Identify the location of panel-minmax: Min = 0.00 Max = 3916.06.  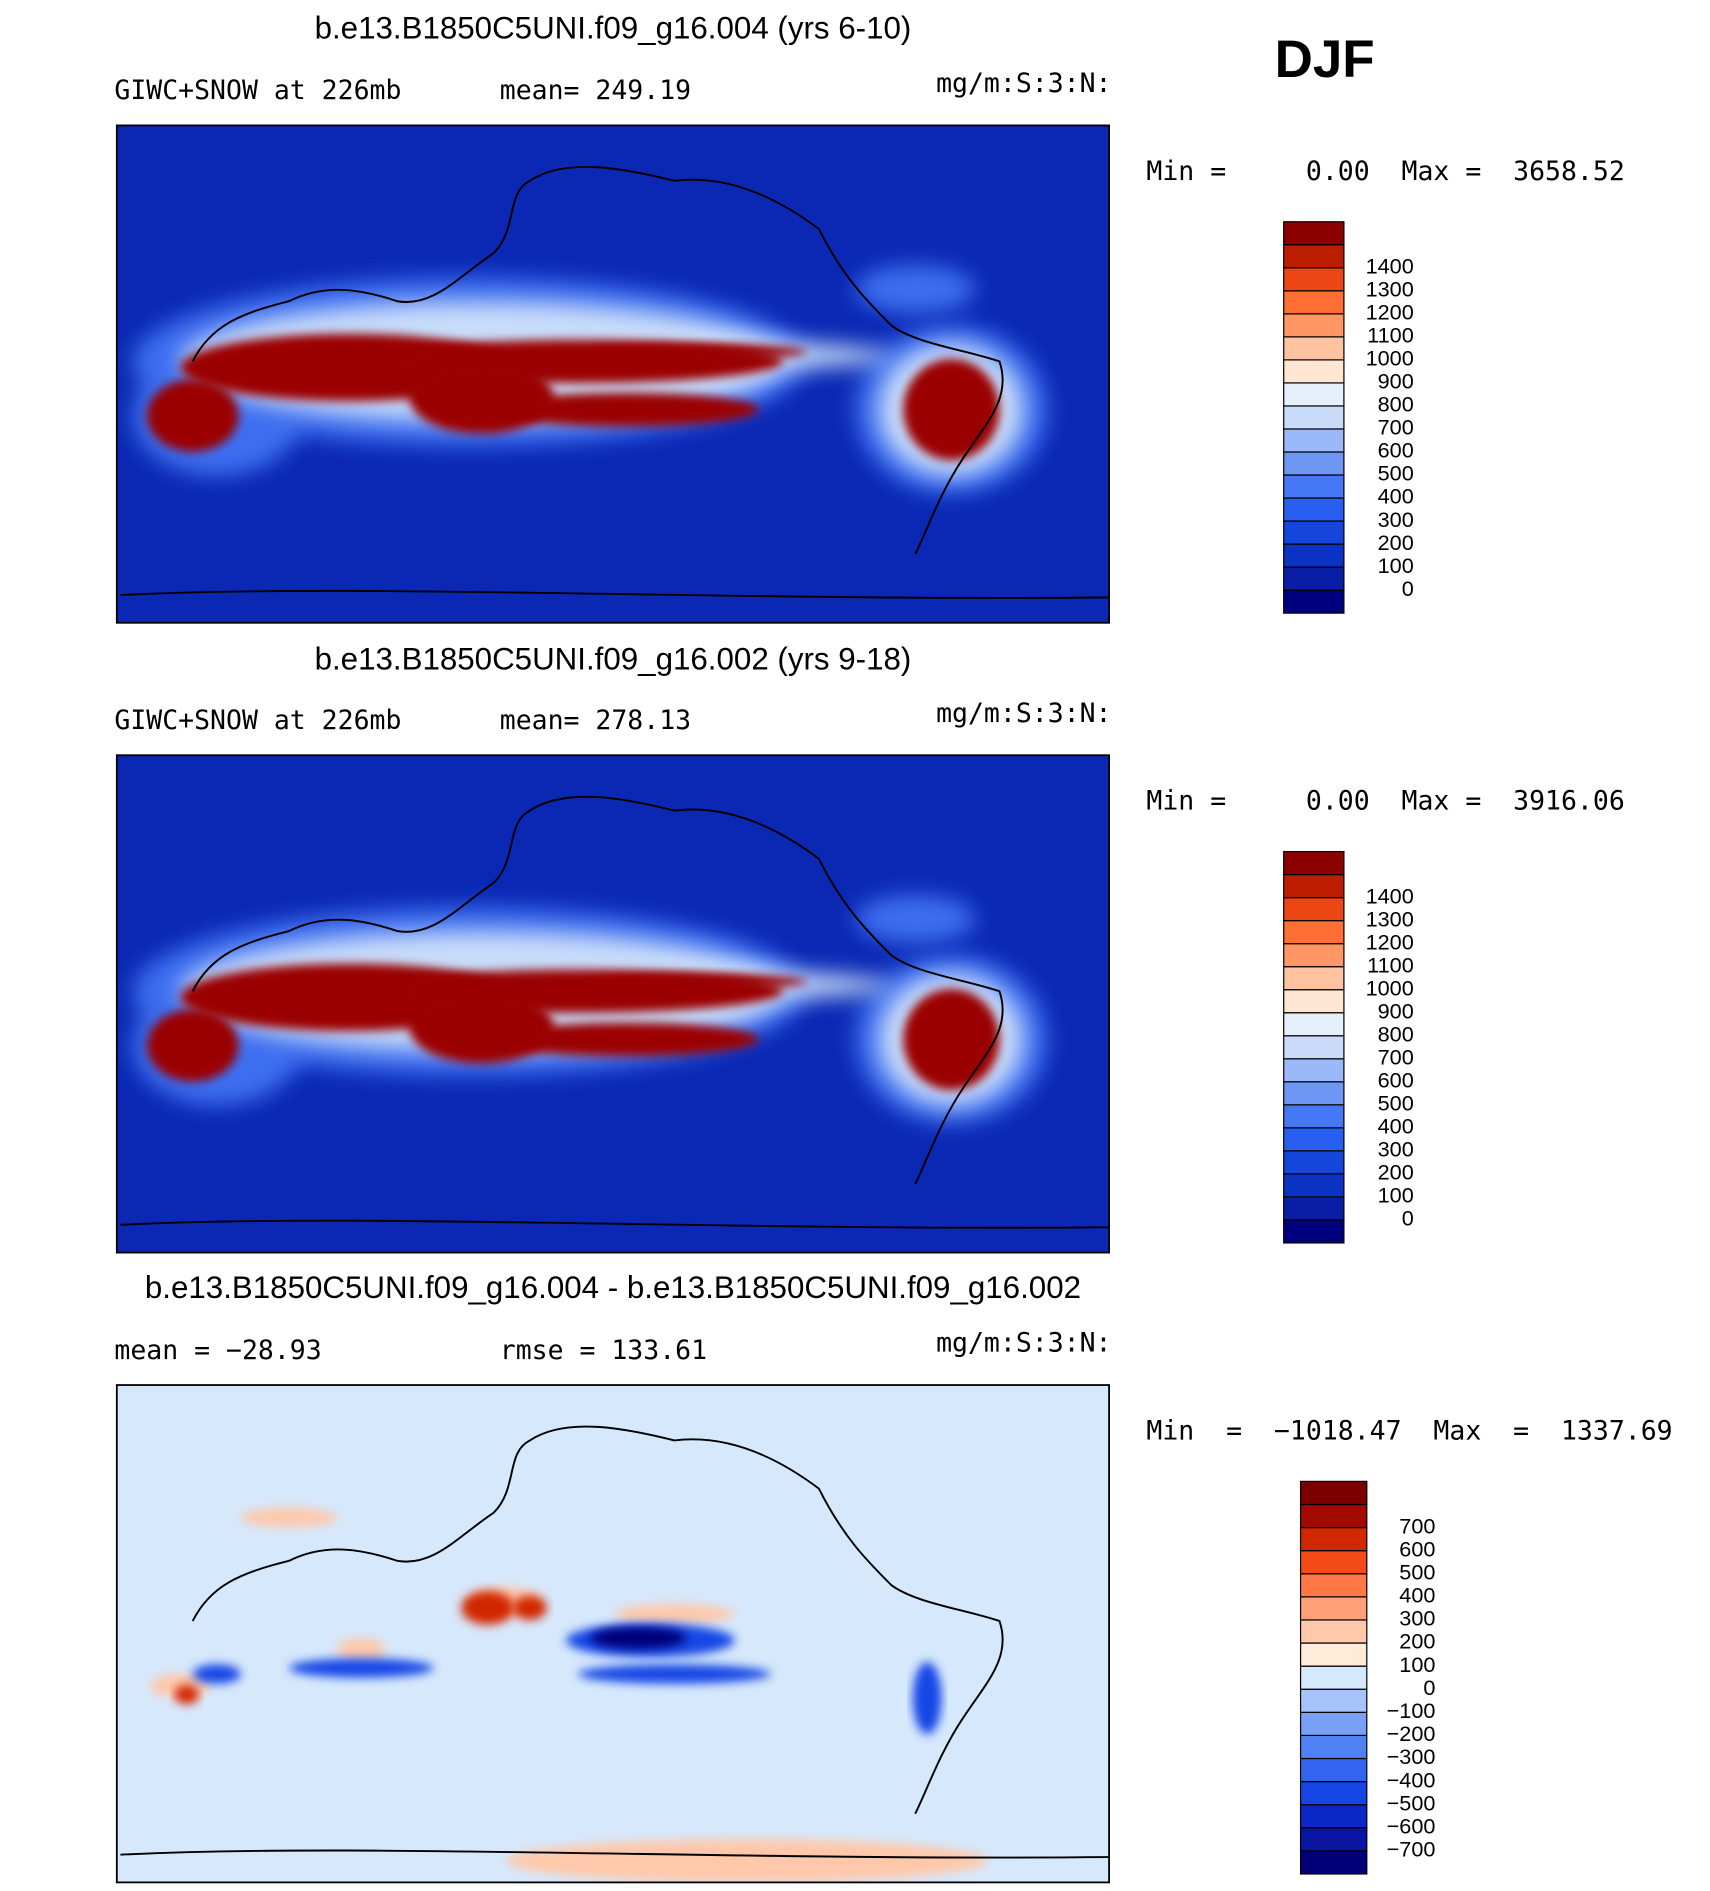
(1385, 801).